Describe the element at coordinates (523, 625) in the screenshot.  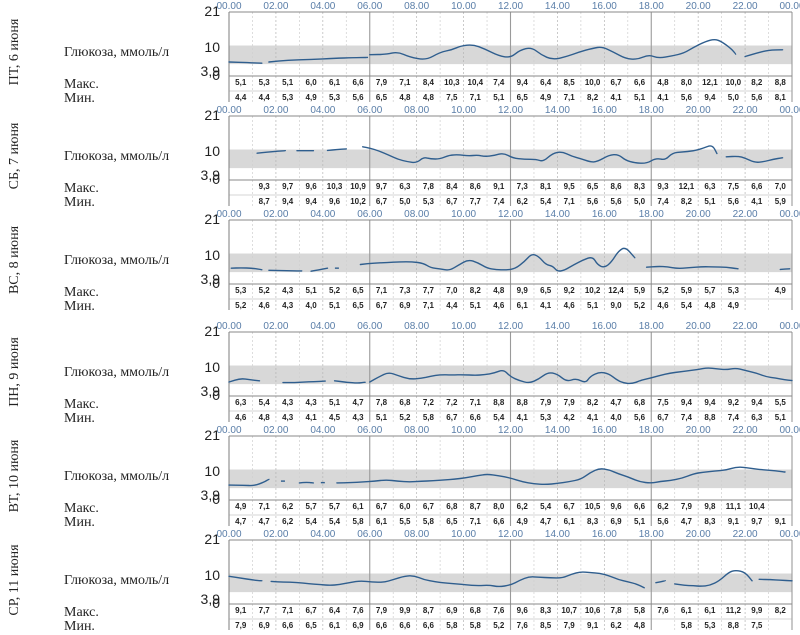
I see `min-value: 7,6` at that location.